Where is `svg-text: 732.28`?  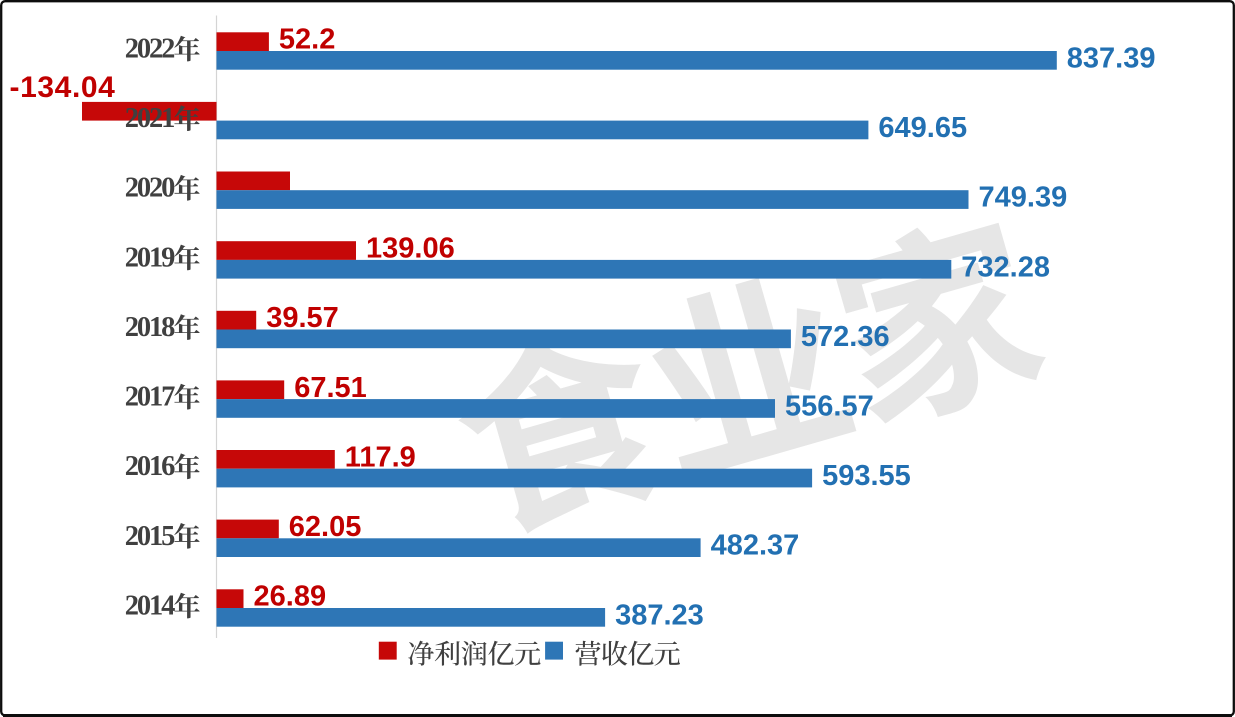
svg-text: 732.28 is located at coordinates (1005, 267).